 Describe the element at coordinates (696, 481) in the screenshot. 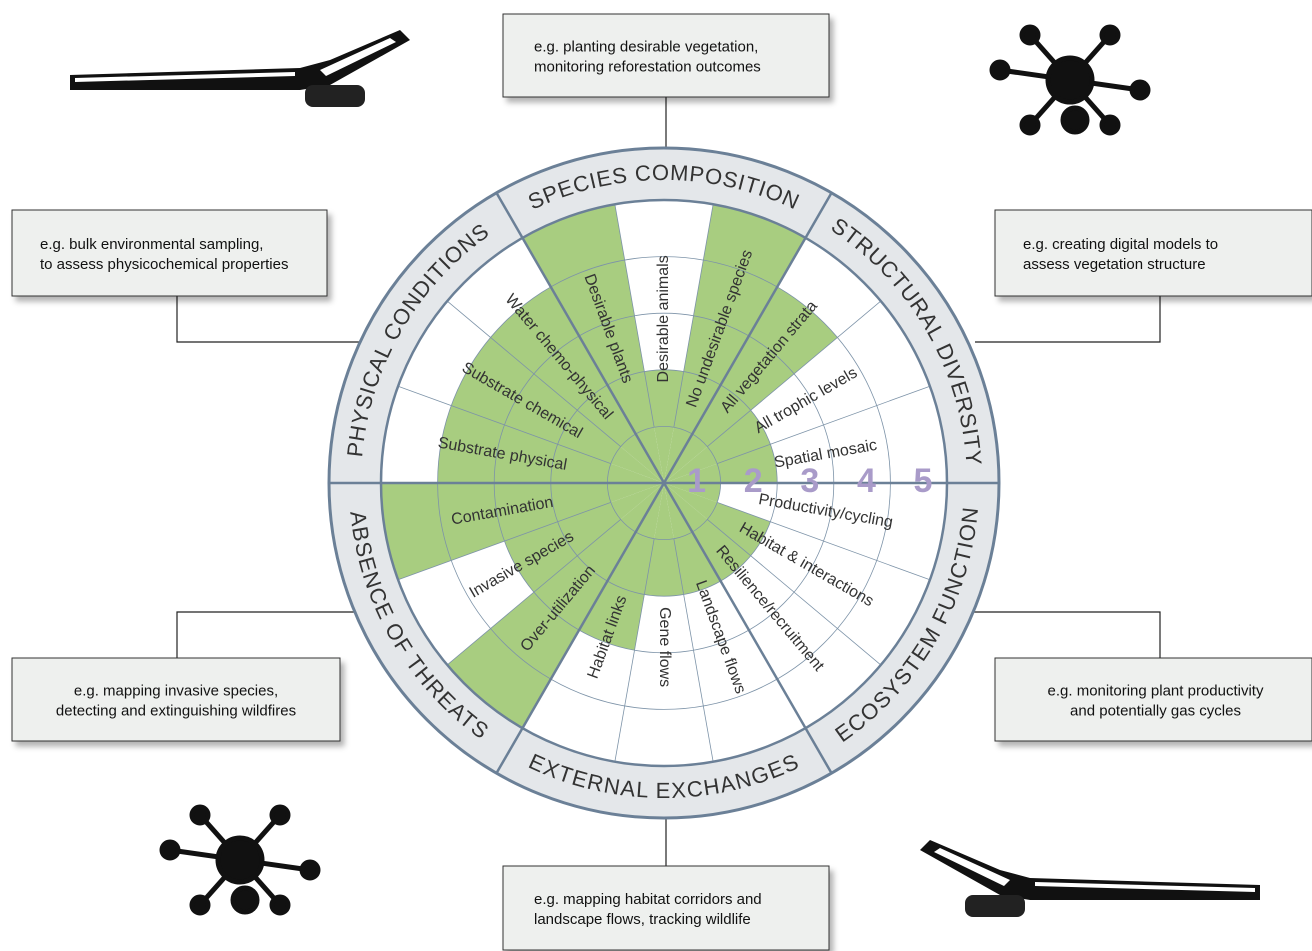

I see `scale-number: 1` at that location.